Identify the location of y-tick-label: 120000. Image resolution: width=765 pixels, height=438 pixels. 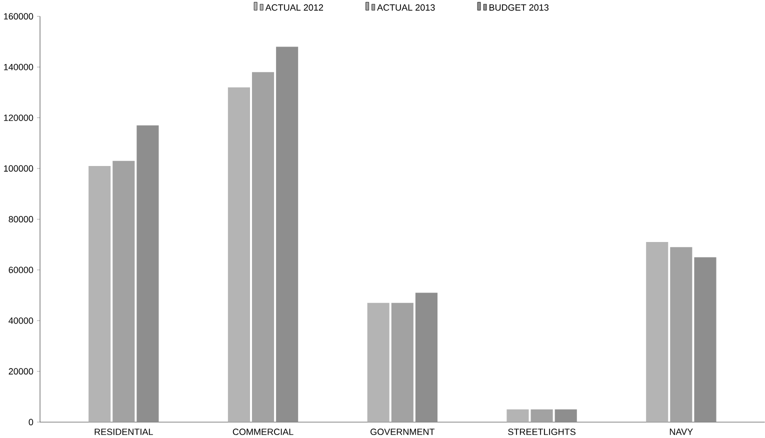
(19, 117).